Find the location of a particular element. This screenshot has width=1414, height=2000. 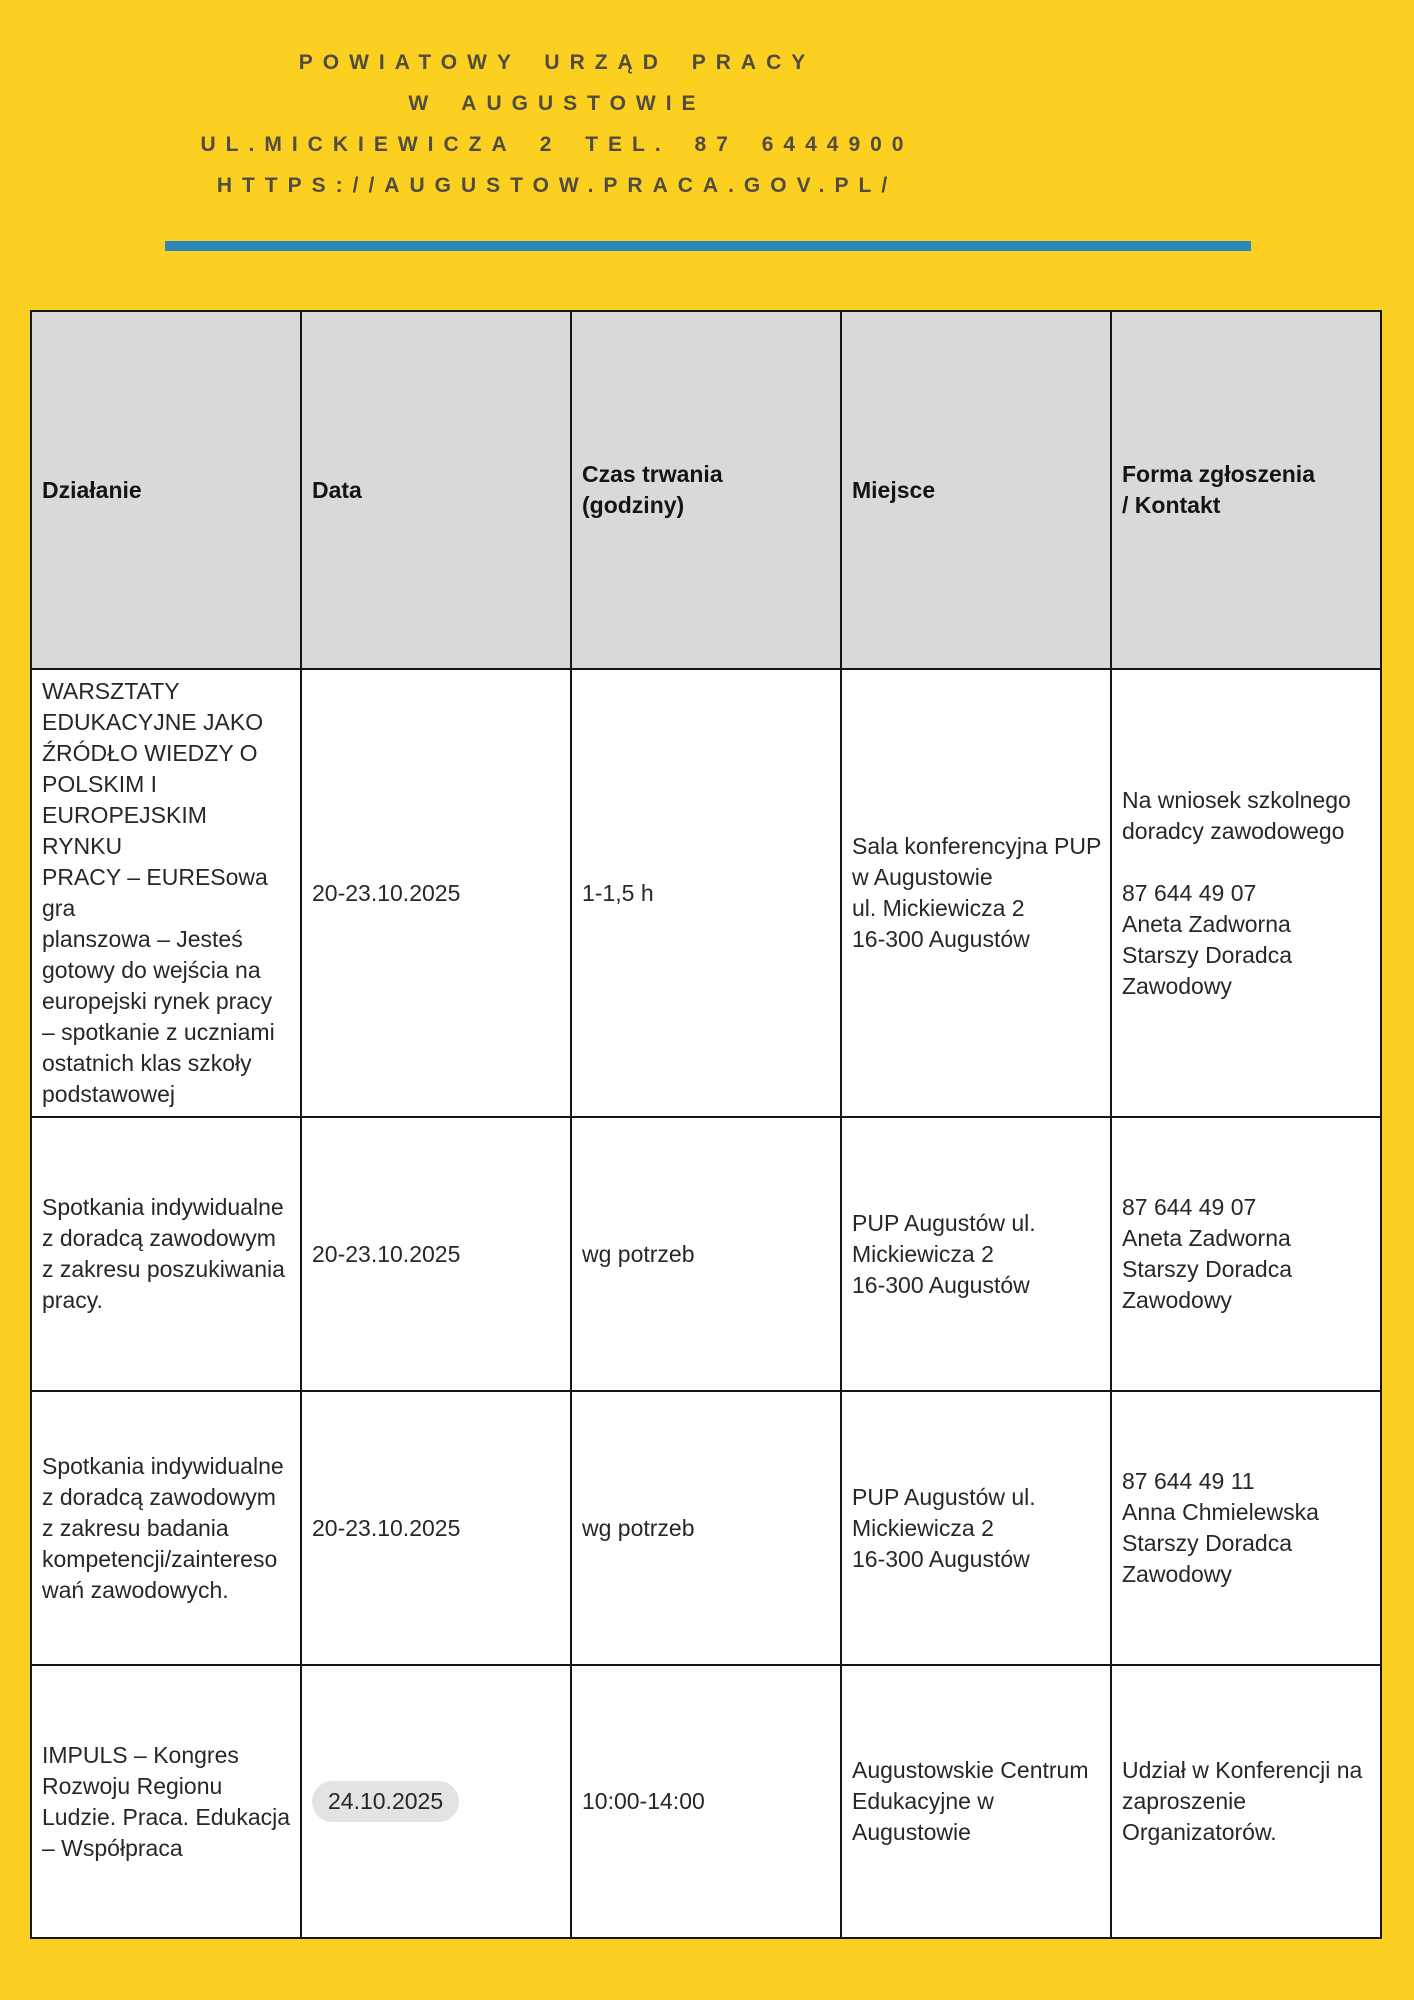

cell-date: 24.10.2025 is located at coordinates (436, 1801).